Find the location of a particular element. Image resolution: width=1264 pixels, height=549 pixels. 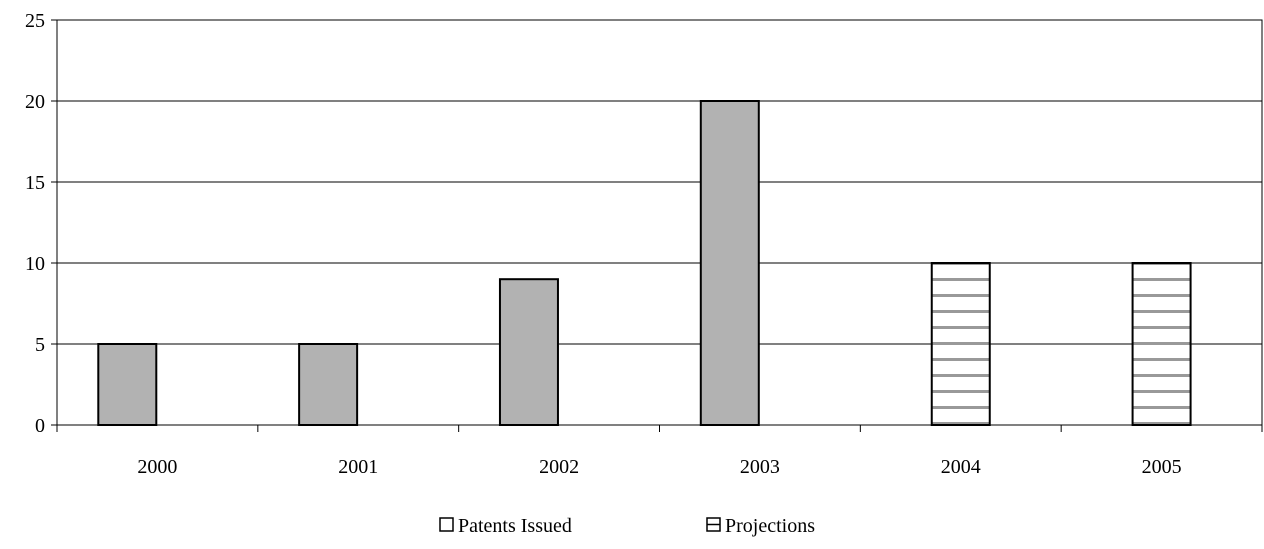

bar-patents-issued-2002 is located at coordinates (528, 352).